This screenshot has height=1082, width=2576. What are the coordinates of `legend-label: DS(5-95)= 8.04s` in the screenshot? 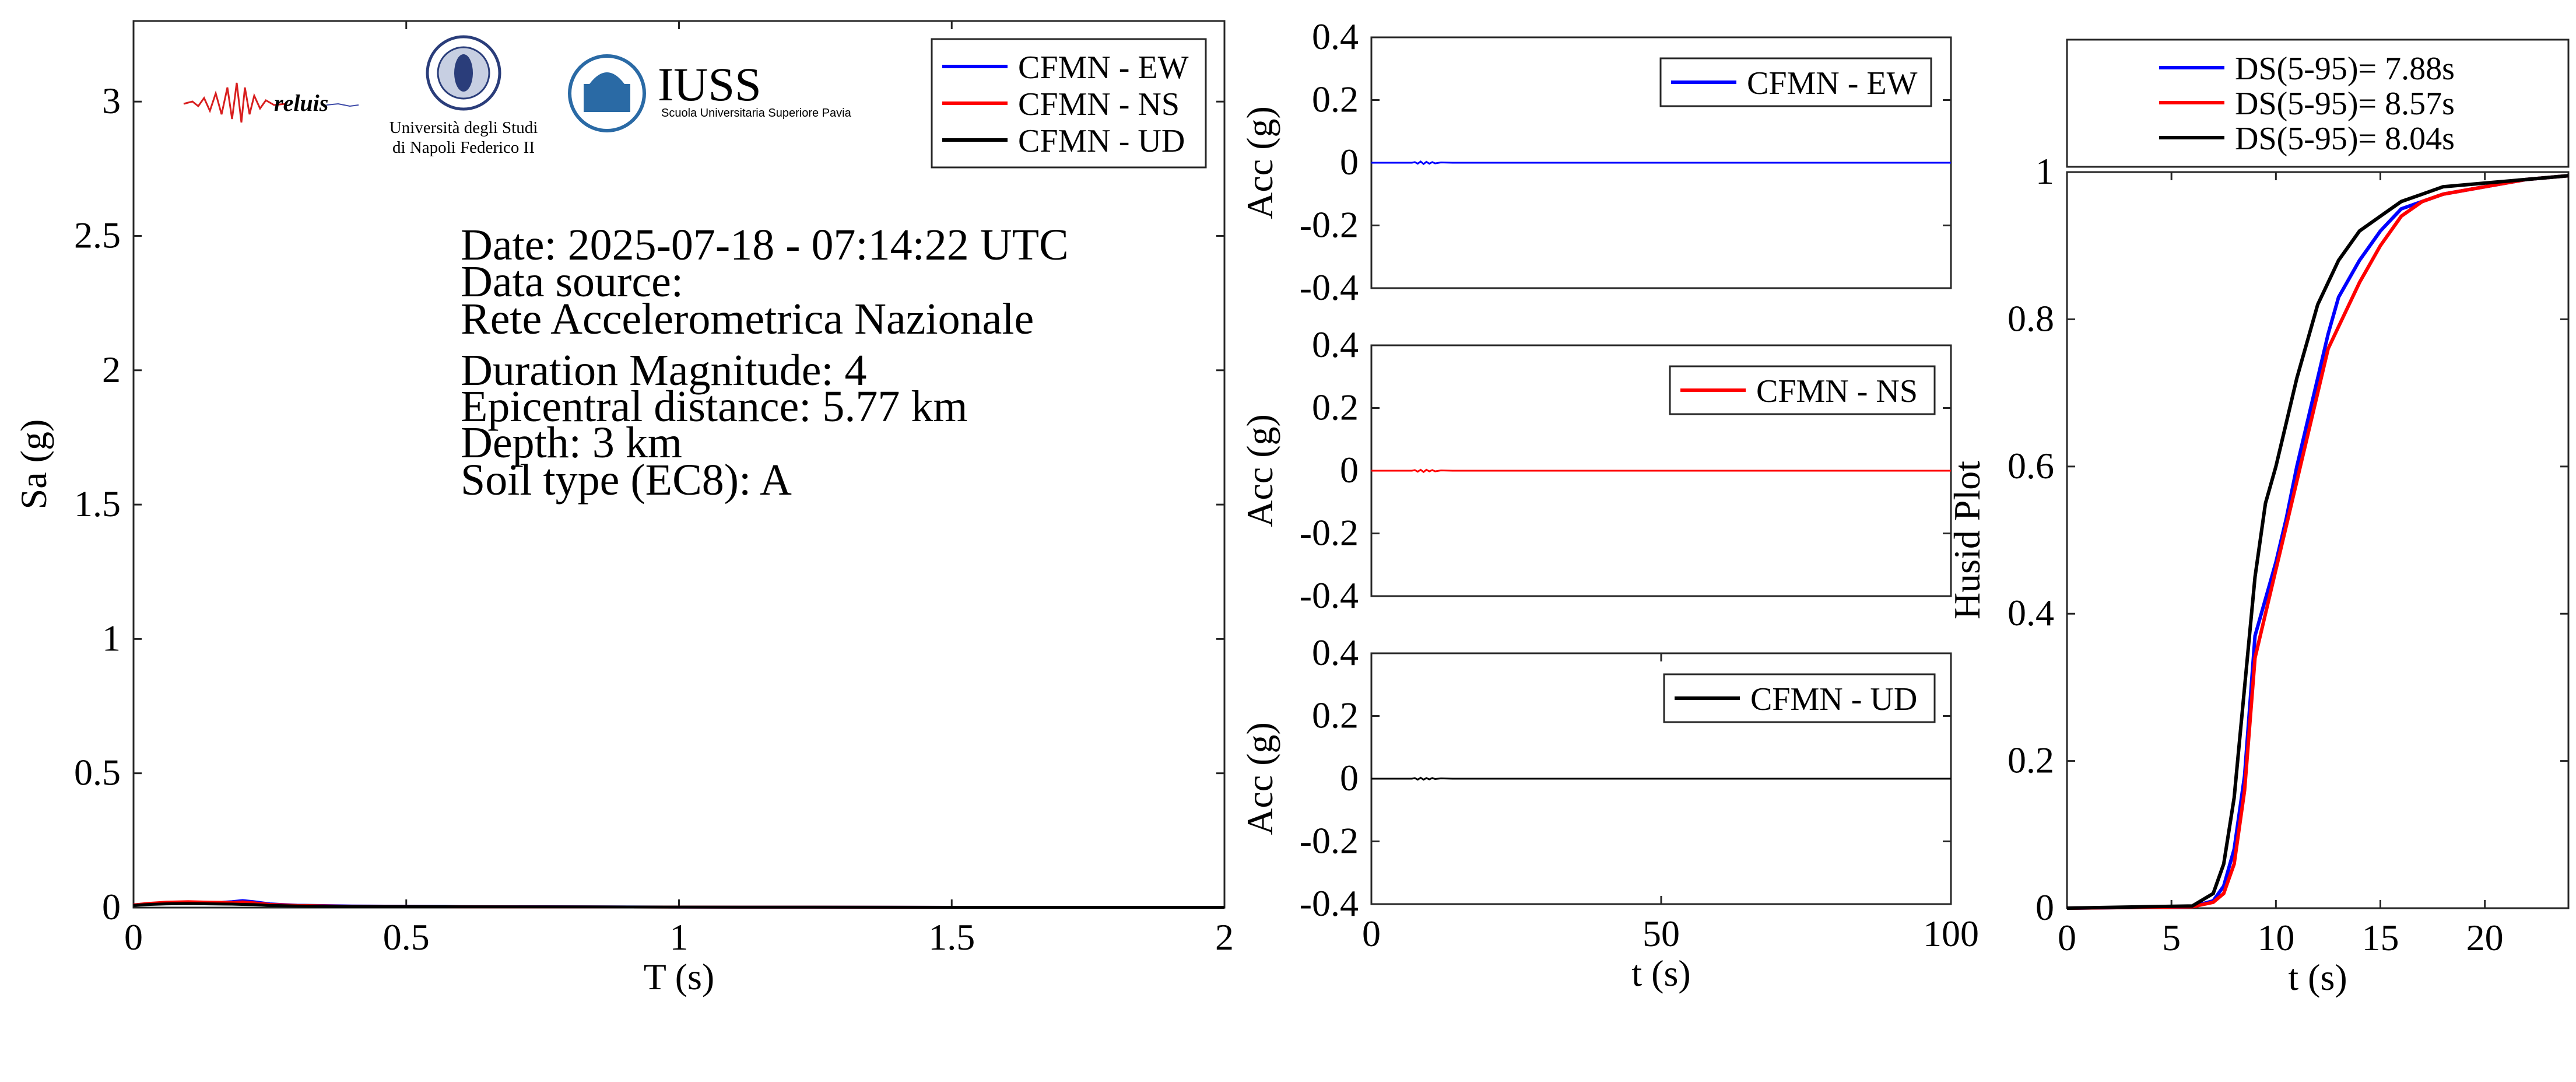 It's located at (2345, 139).